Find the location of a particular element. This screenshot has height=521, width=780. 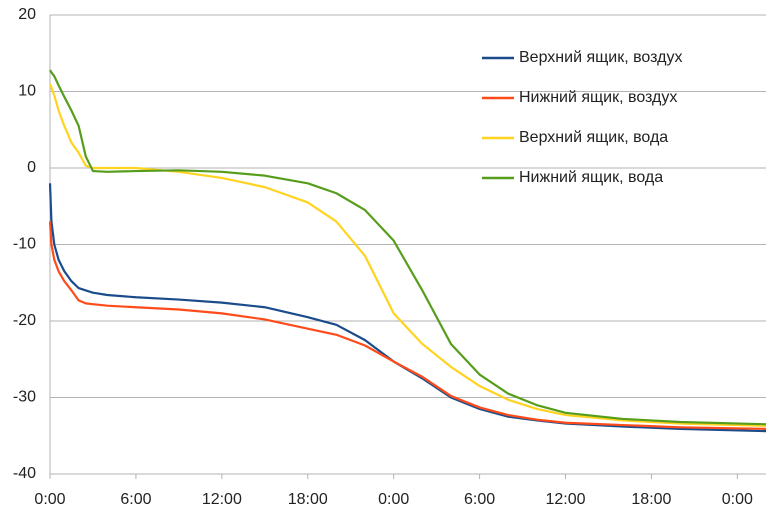

y-tick-label: 0 is located at coordinates (31, 167).